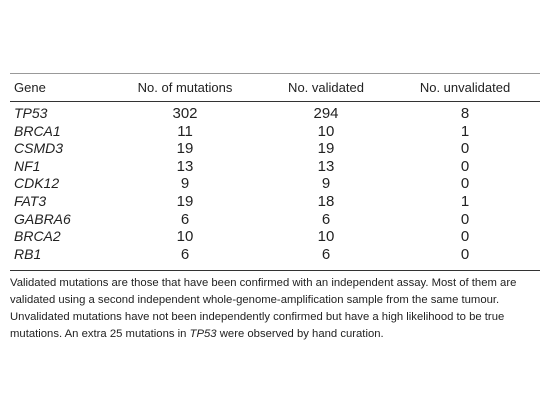 The image size is (550, 412). I want to click on count-cell: 11, so click(185, 131).